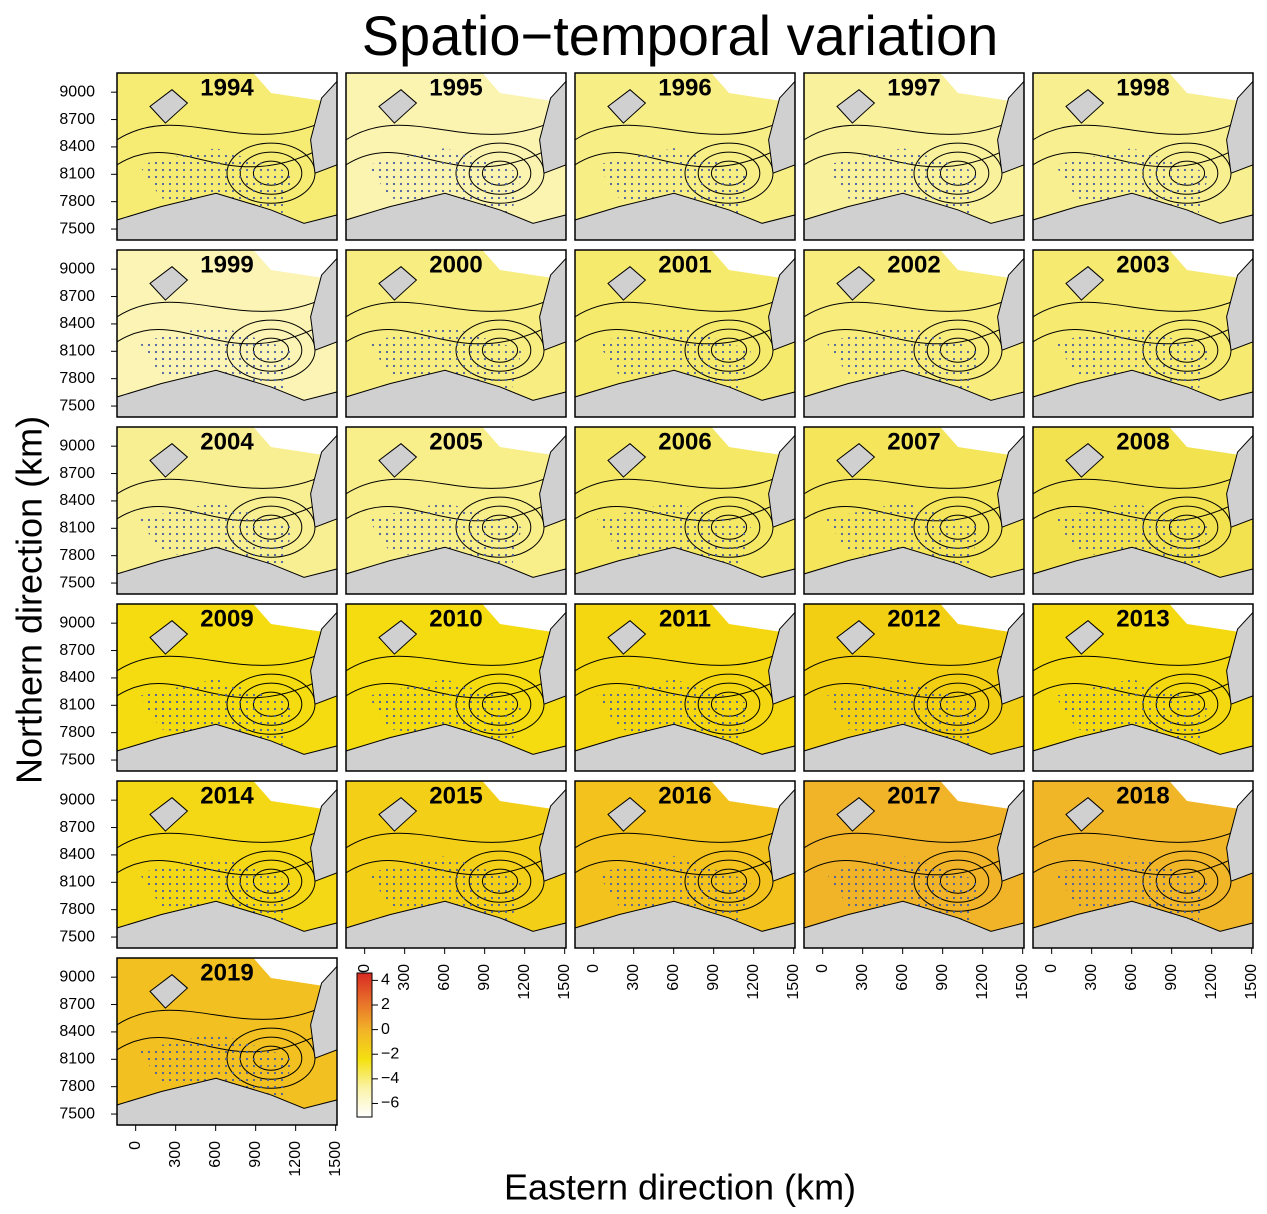 The width and height of the screenshot is (1267, 1214). Describe the element at coordinates (385, 1004) in the screenshot. I see `colorbar-tick-label: 2` at that location.